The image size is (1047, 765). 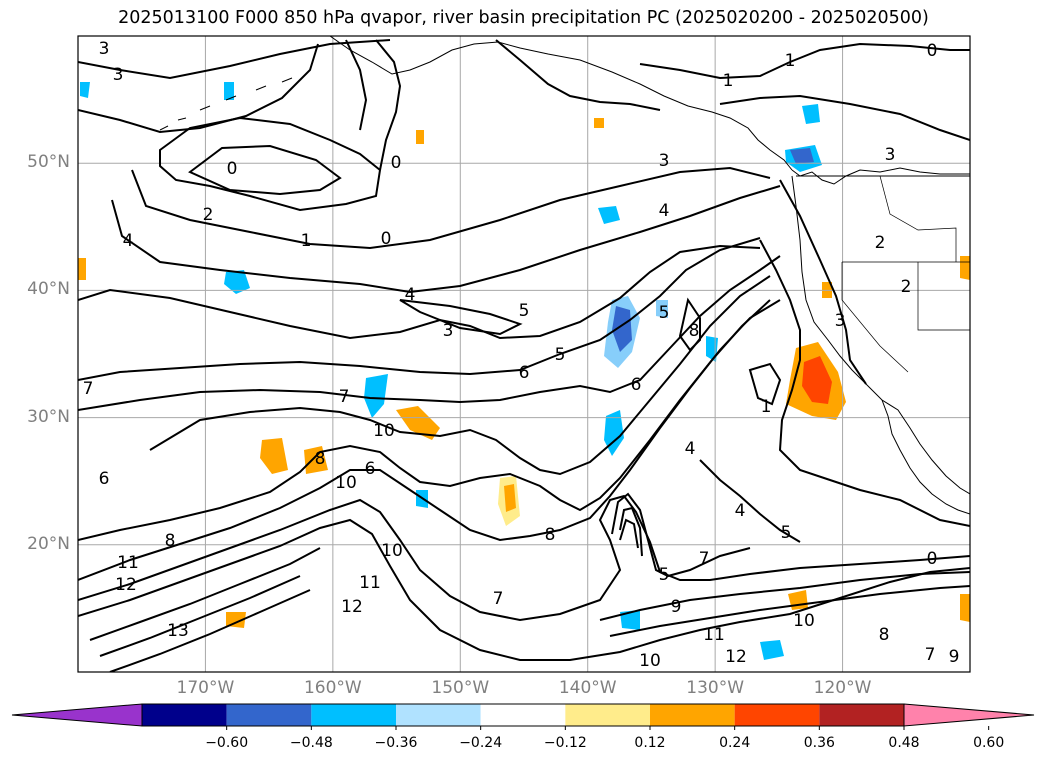 I want to click on lon-label-170w: 170°W, so click(x=205, y=688).